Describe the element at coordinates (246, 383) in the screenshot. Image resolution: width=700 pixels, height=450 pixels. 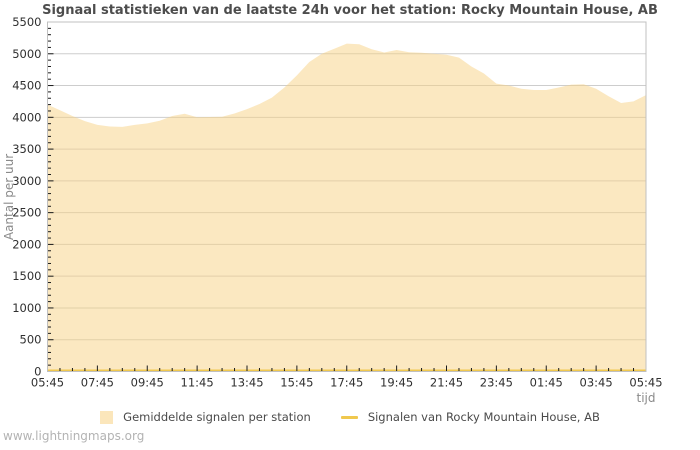
I see `svg-text: 13:45` at that location.